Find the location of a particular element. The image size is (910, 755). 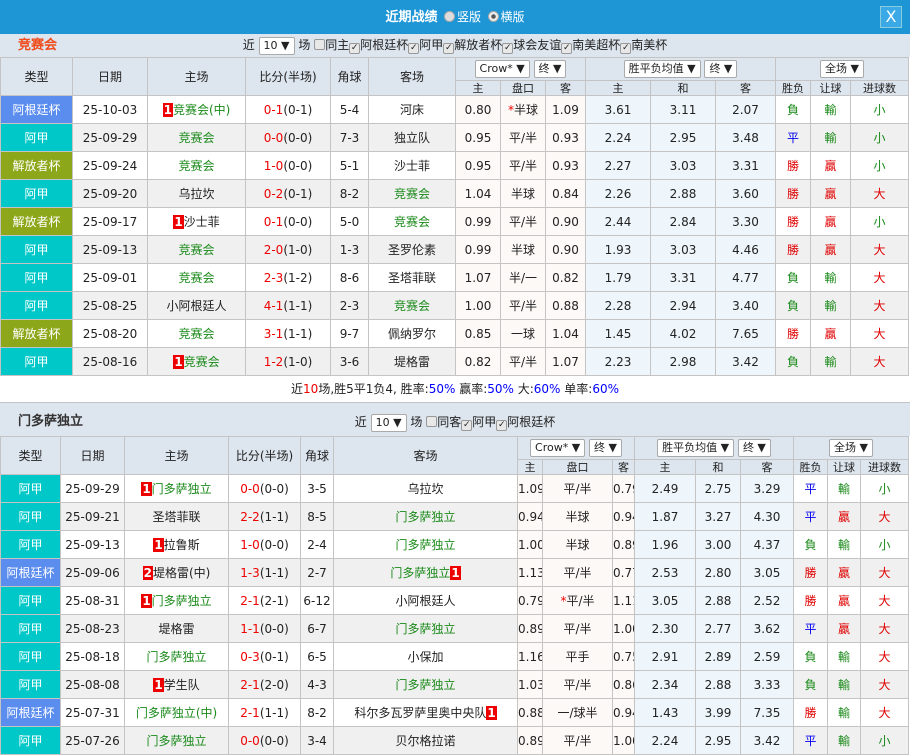

full-score: 0-2 is located at coordinates (273, 193).